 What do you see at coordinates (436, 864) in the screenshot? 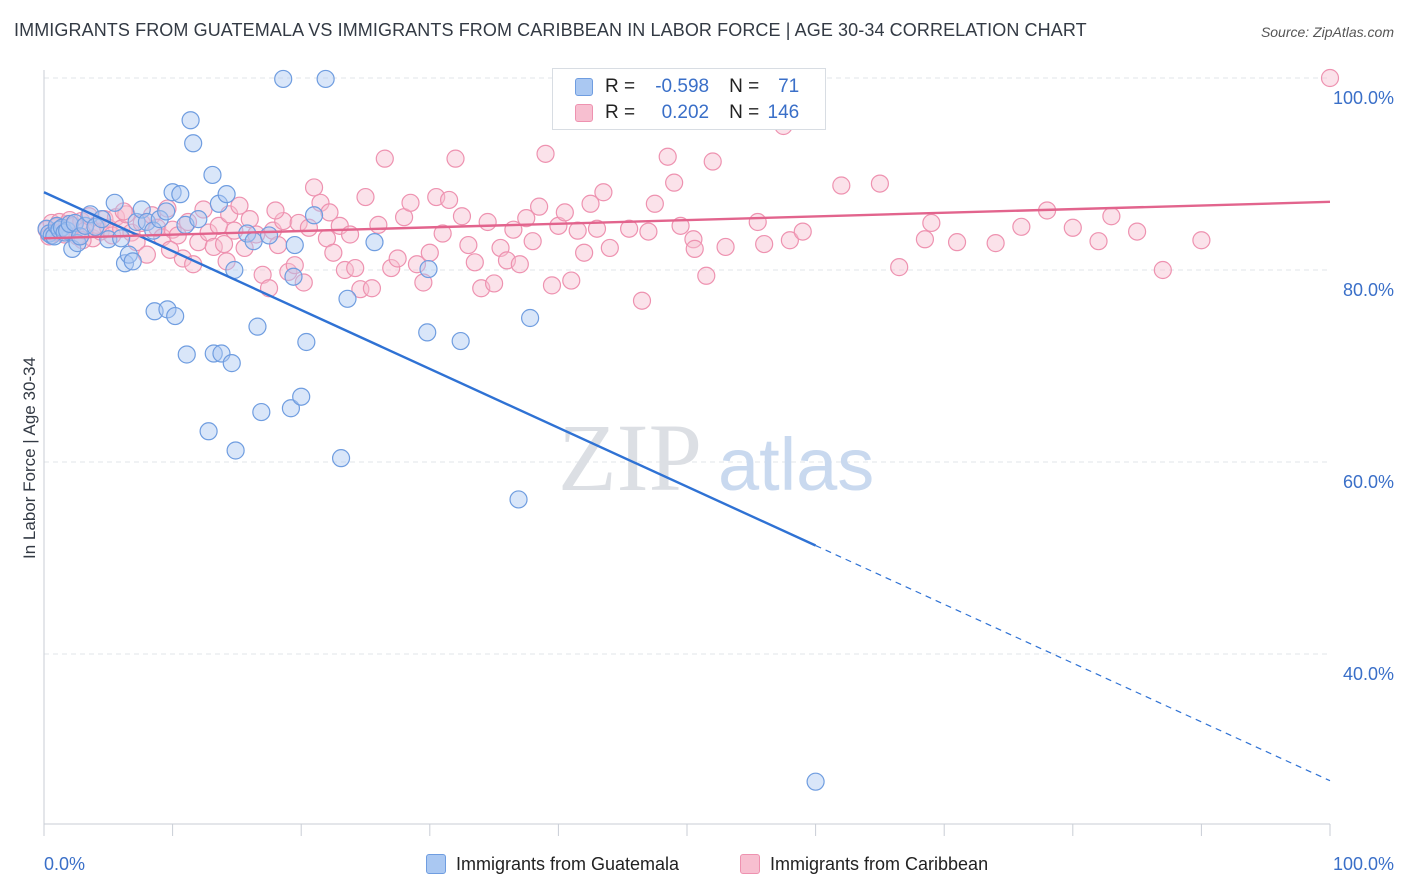
I see `guatemala-legend-swatch` at bounding box center [436, 864].